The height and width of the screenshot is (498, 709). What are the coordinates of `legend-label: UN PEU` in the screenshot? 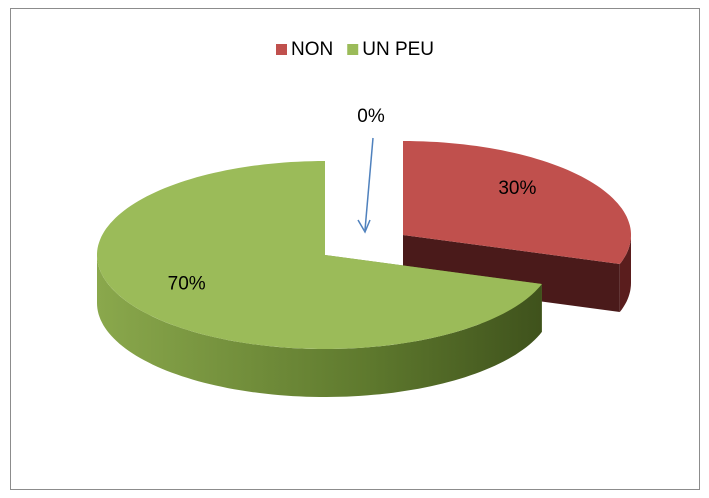 It's located at (398, 49).